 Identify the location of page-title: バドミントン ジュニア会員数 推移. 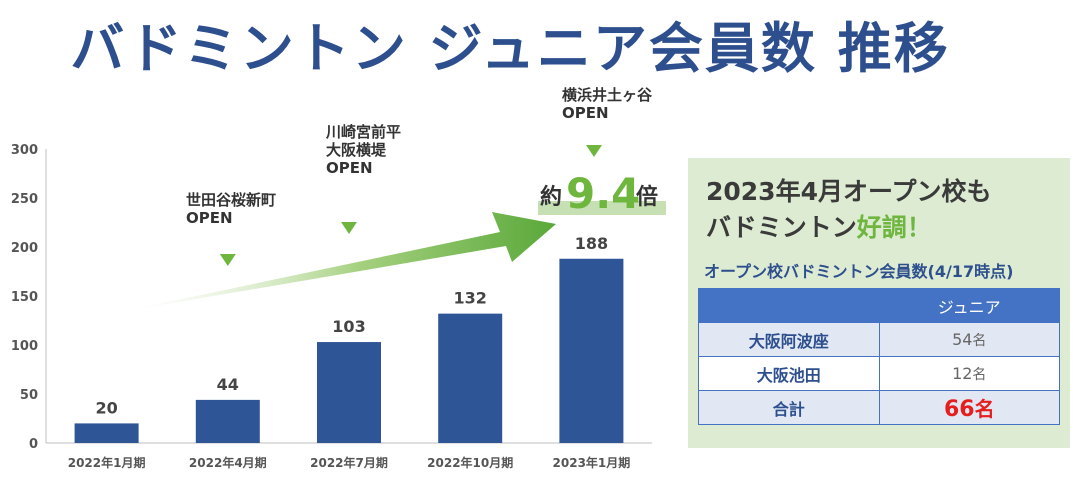
(510, 48).